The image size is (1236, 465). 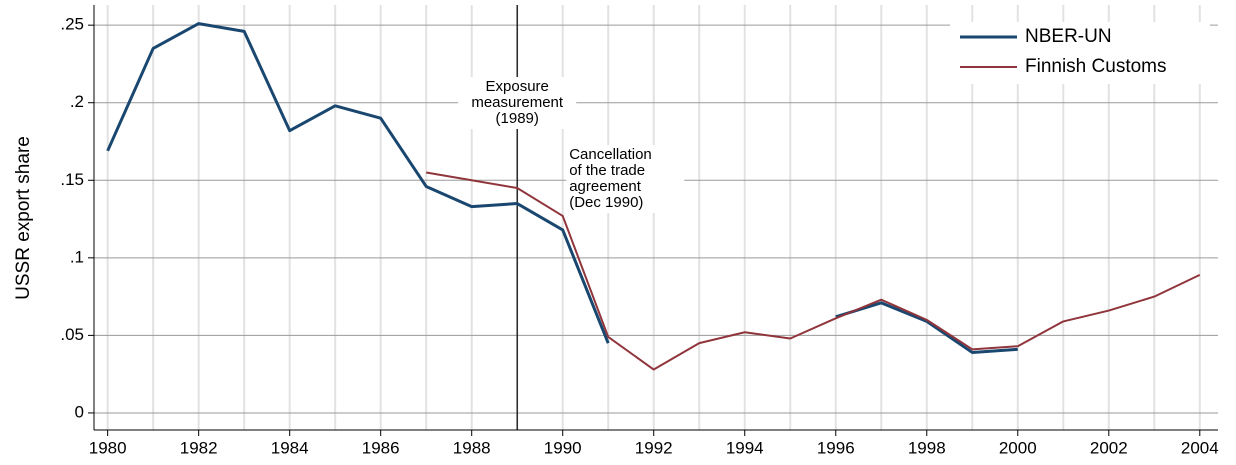 What do you see at coordinates (745, 447) in the screenshot?
I see `x-tick-label: 1994` at bounding box center [745, 447].